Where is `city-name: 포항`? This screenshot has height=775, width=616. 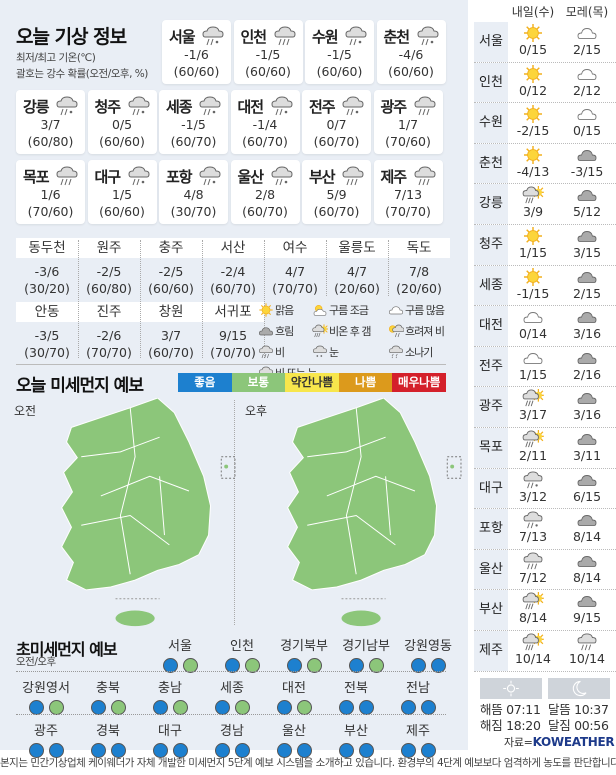 city-name: 포항 is located at coordinates (491, 529).